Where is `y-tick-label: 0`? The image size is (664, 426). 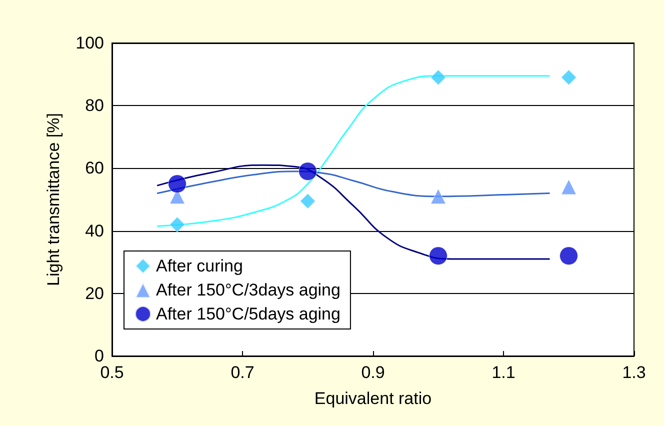
y-tick-label: 0 is located at coordinates (99, 356).